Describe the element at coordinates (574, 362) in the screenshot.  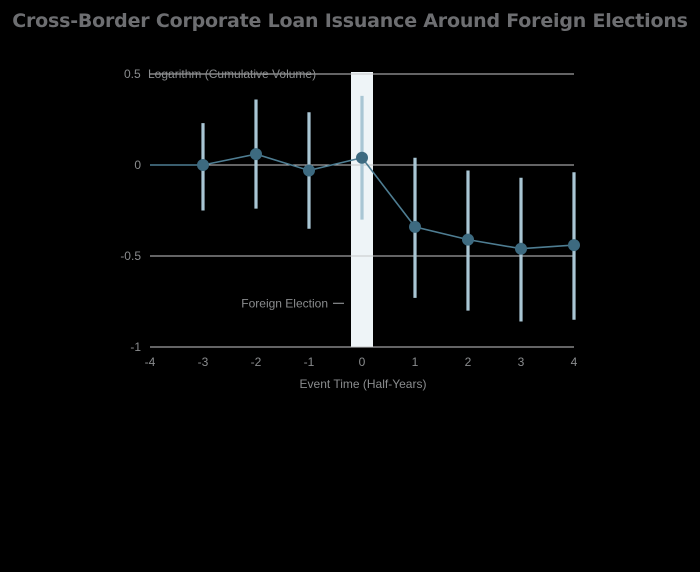
I see `x-tick-label: 4` at that location.